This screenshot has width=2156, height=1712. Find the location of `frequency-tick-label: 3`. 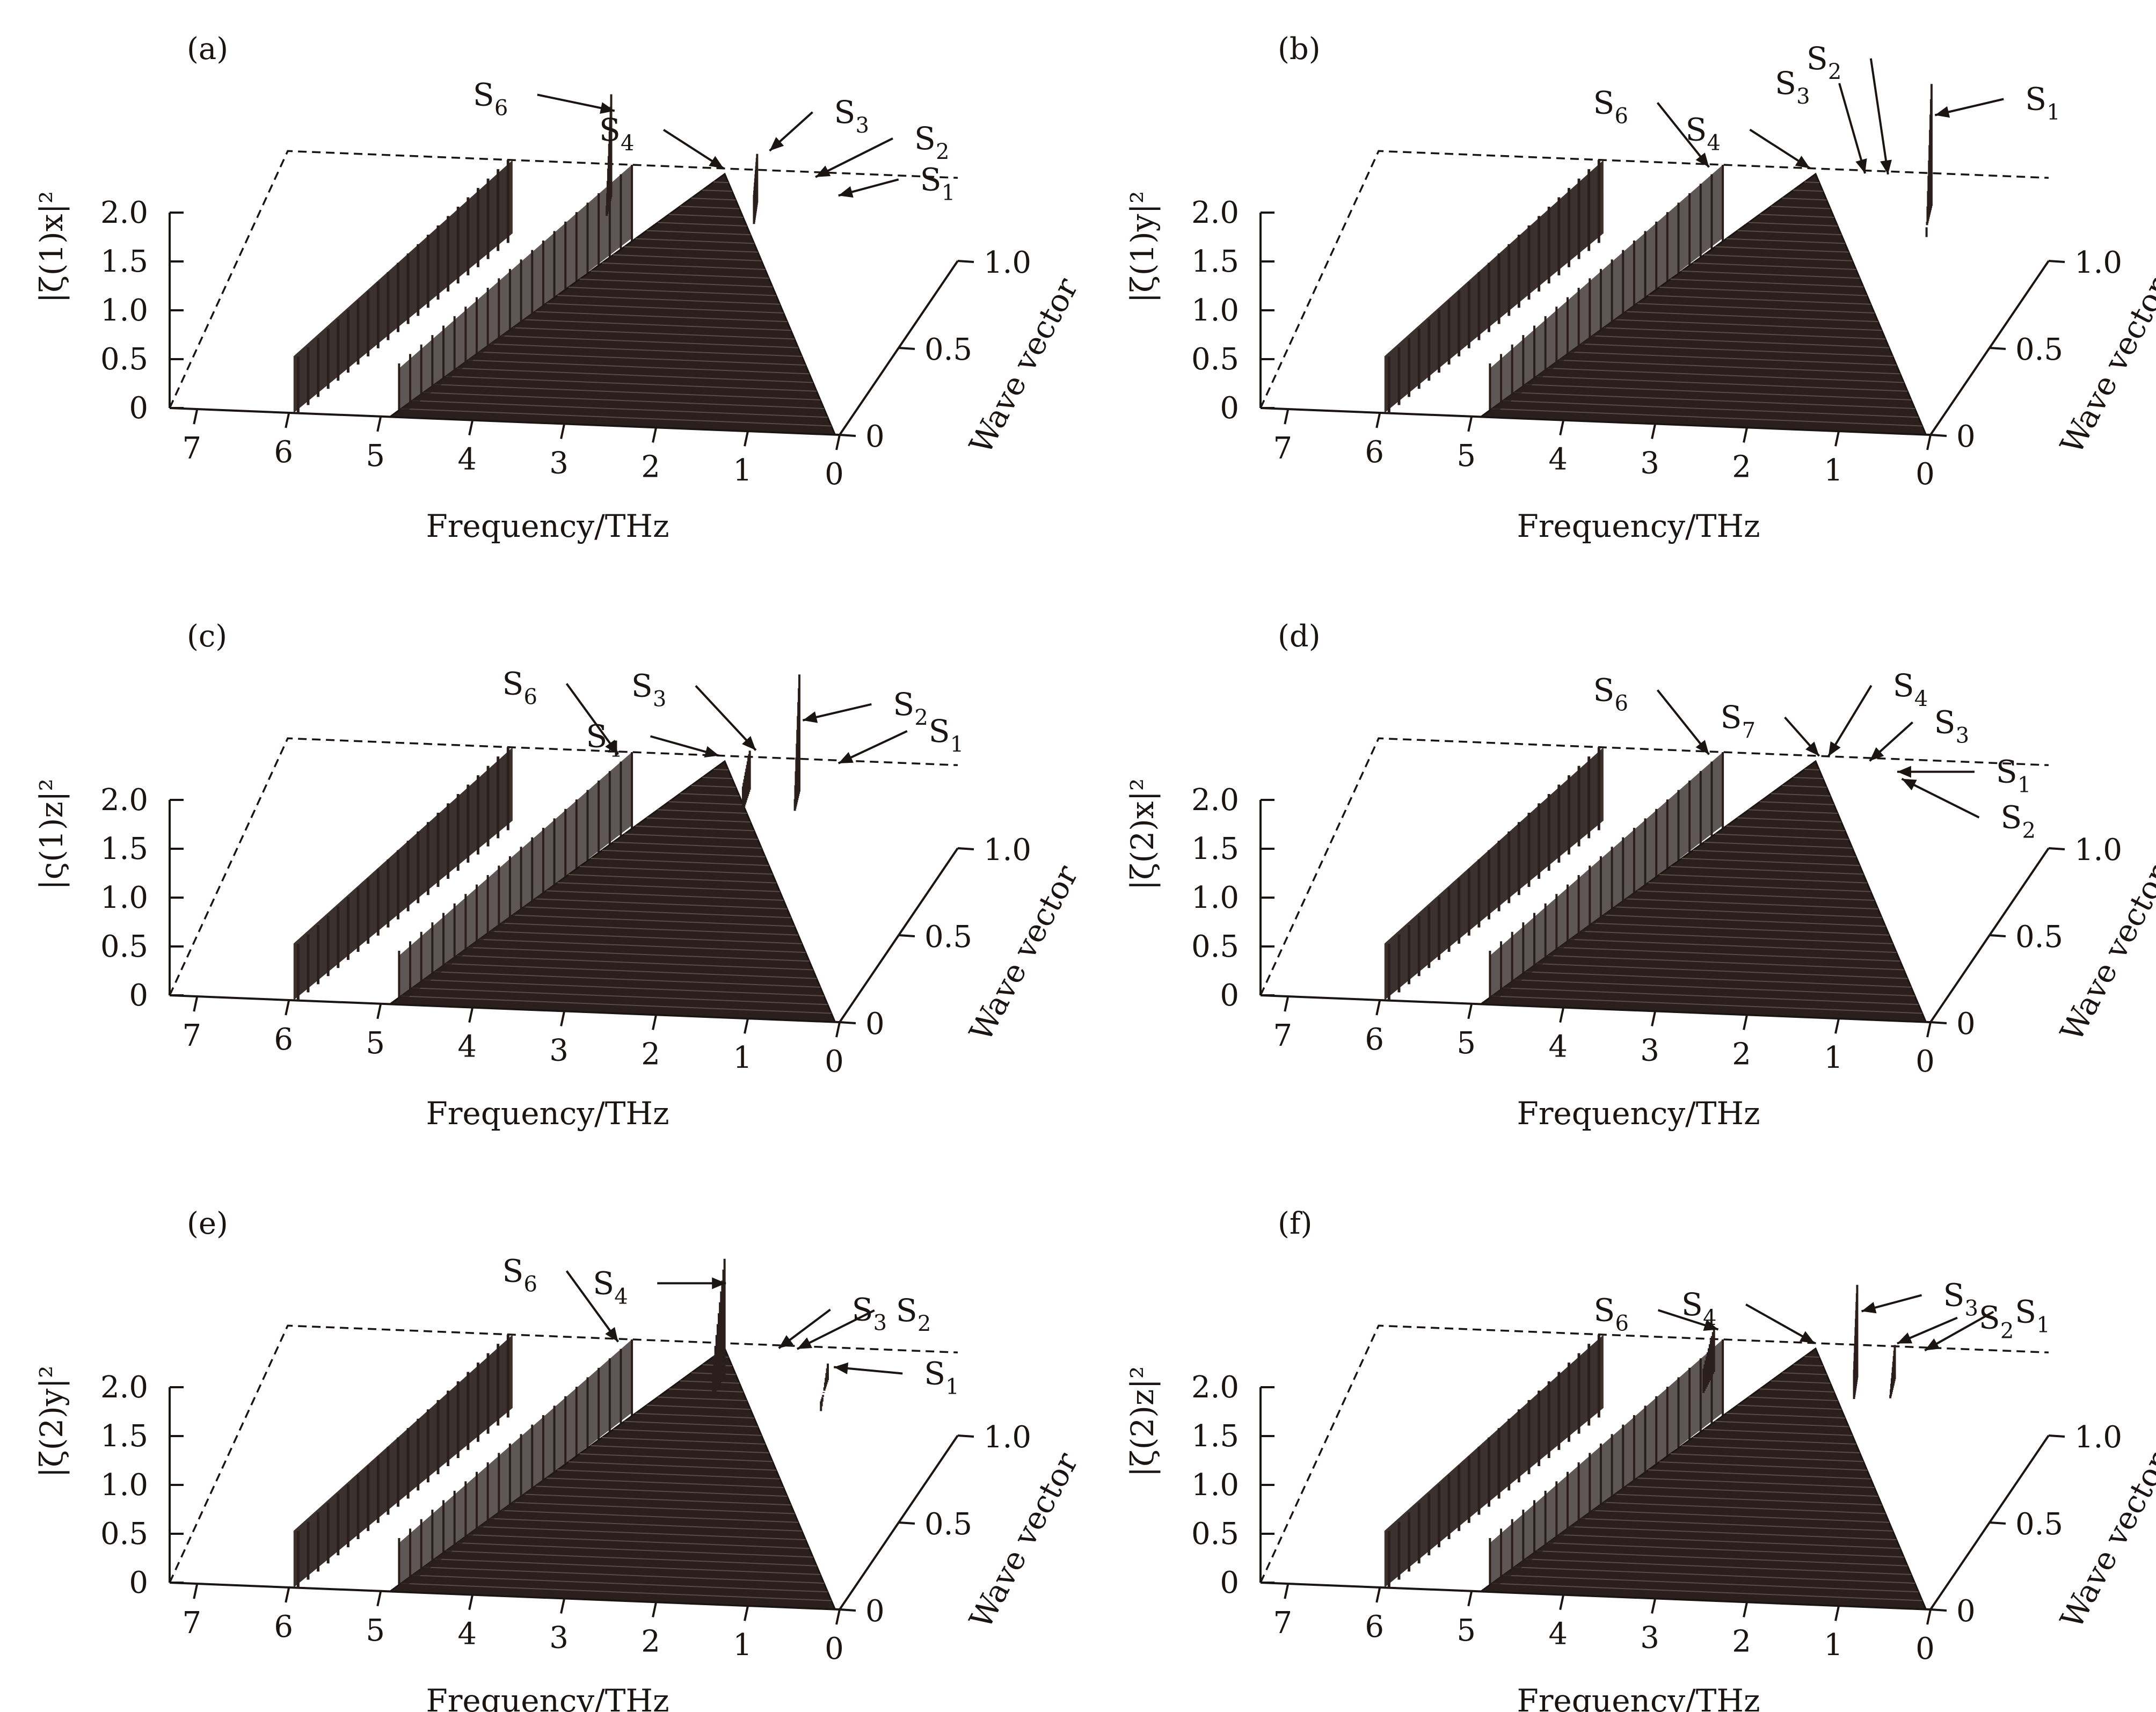

frequency-tick-label: 3 is located at coordinates (559, 1050).